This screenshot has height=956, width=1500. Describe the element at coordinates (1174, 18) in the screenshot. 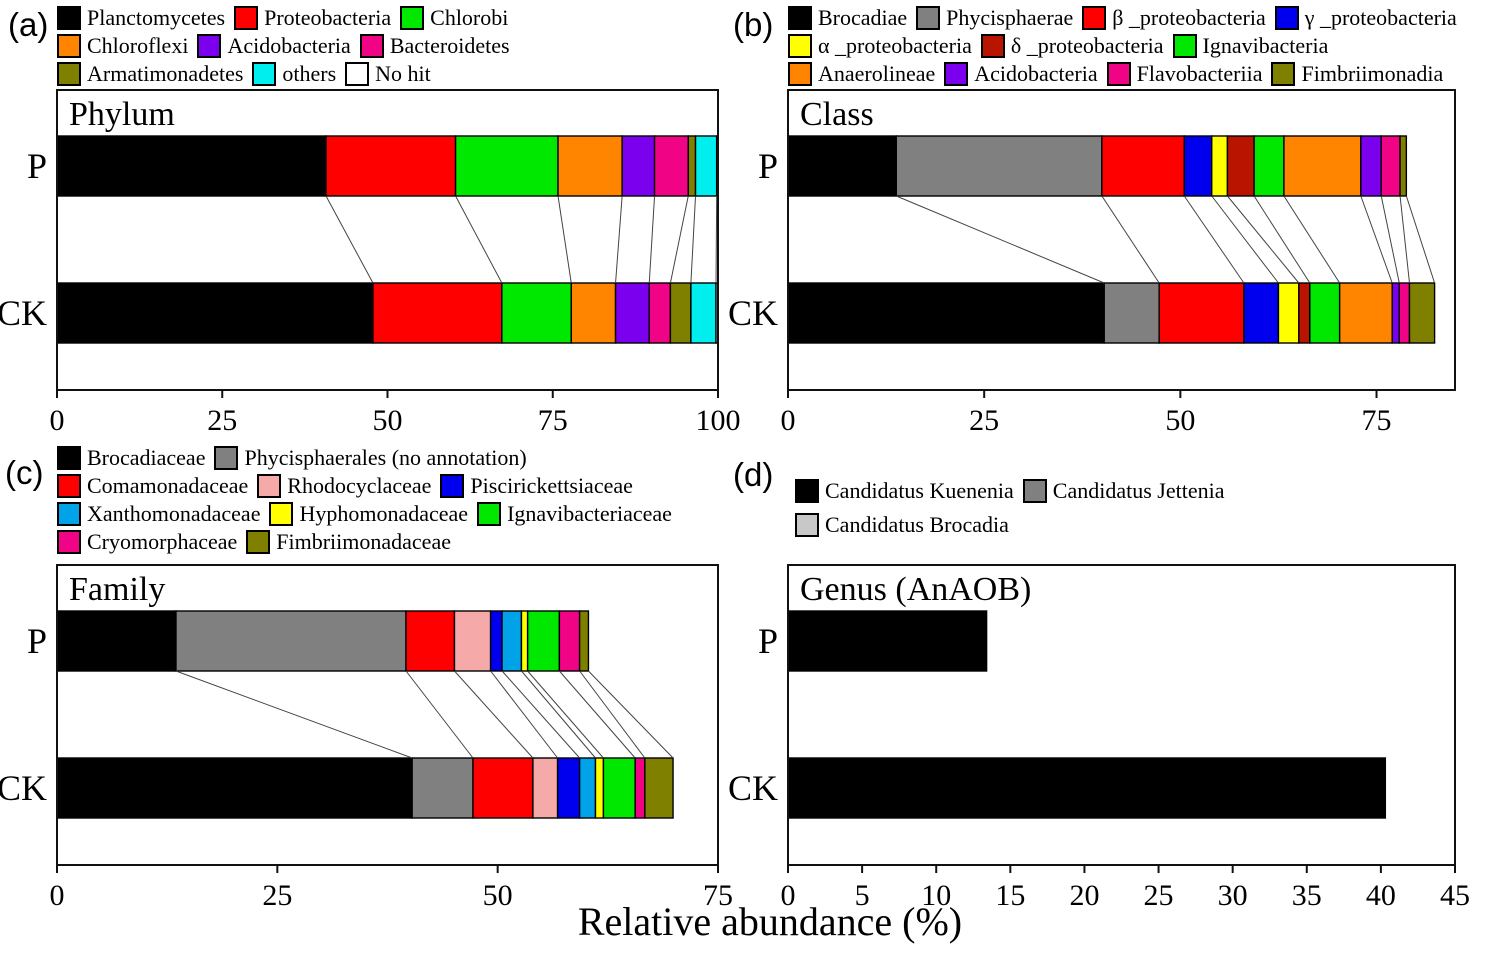

I see `legend-item-proteobacteria: β _proteobacteria` at that location.